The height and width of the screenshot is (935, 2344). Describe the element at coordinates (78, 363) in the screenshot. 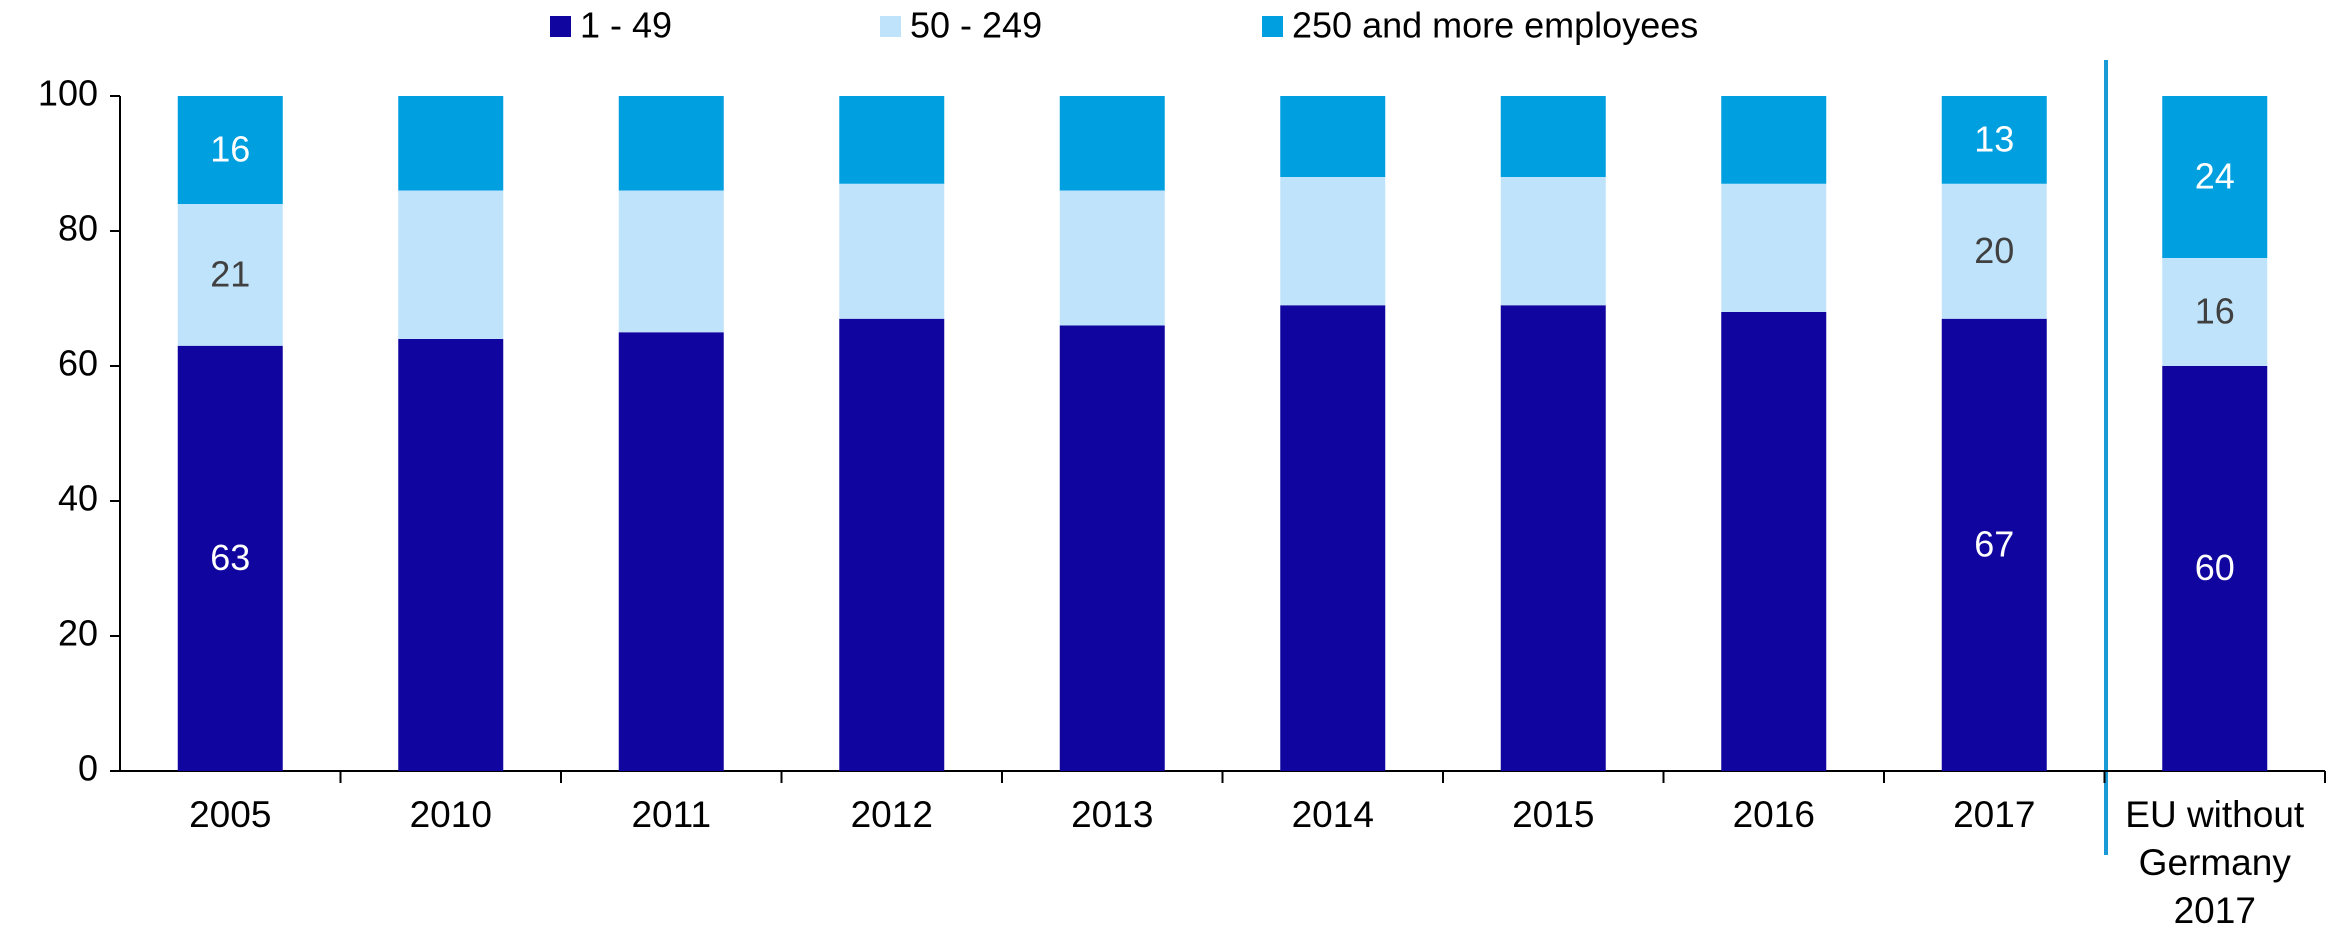

I see `y-tick-label: 60` at that location.